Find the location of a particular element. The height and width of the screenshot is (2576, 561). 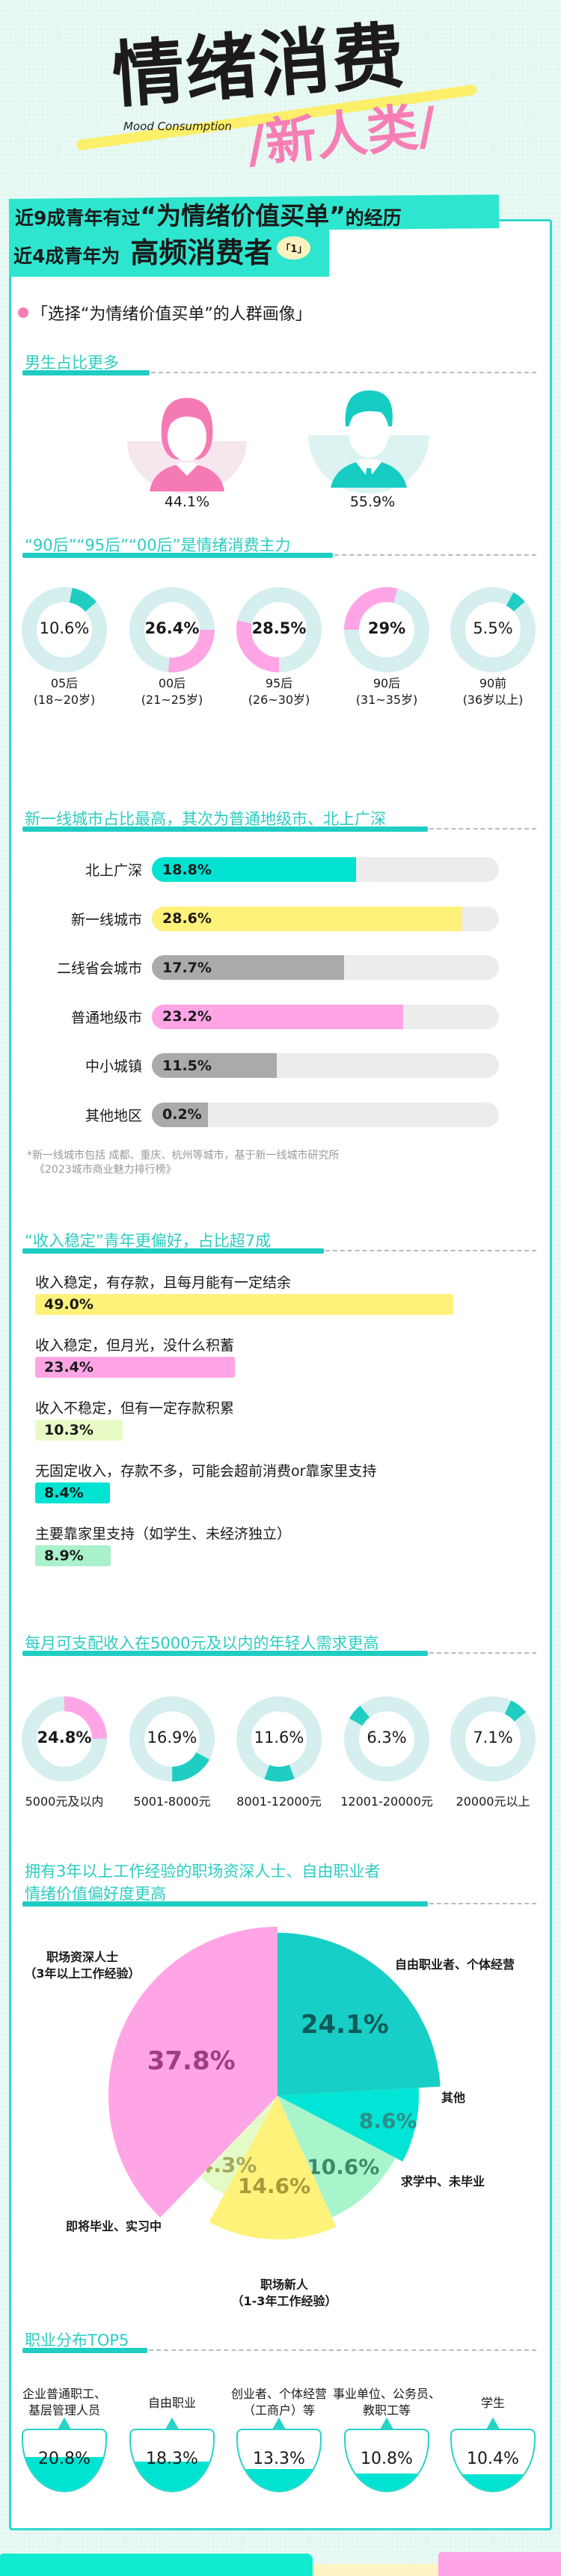

pie-value-label: 10.6% is located at coordinates (343, 2166).